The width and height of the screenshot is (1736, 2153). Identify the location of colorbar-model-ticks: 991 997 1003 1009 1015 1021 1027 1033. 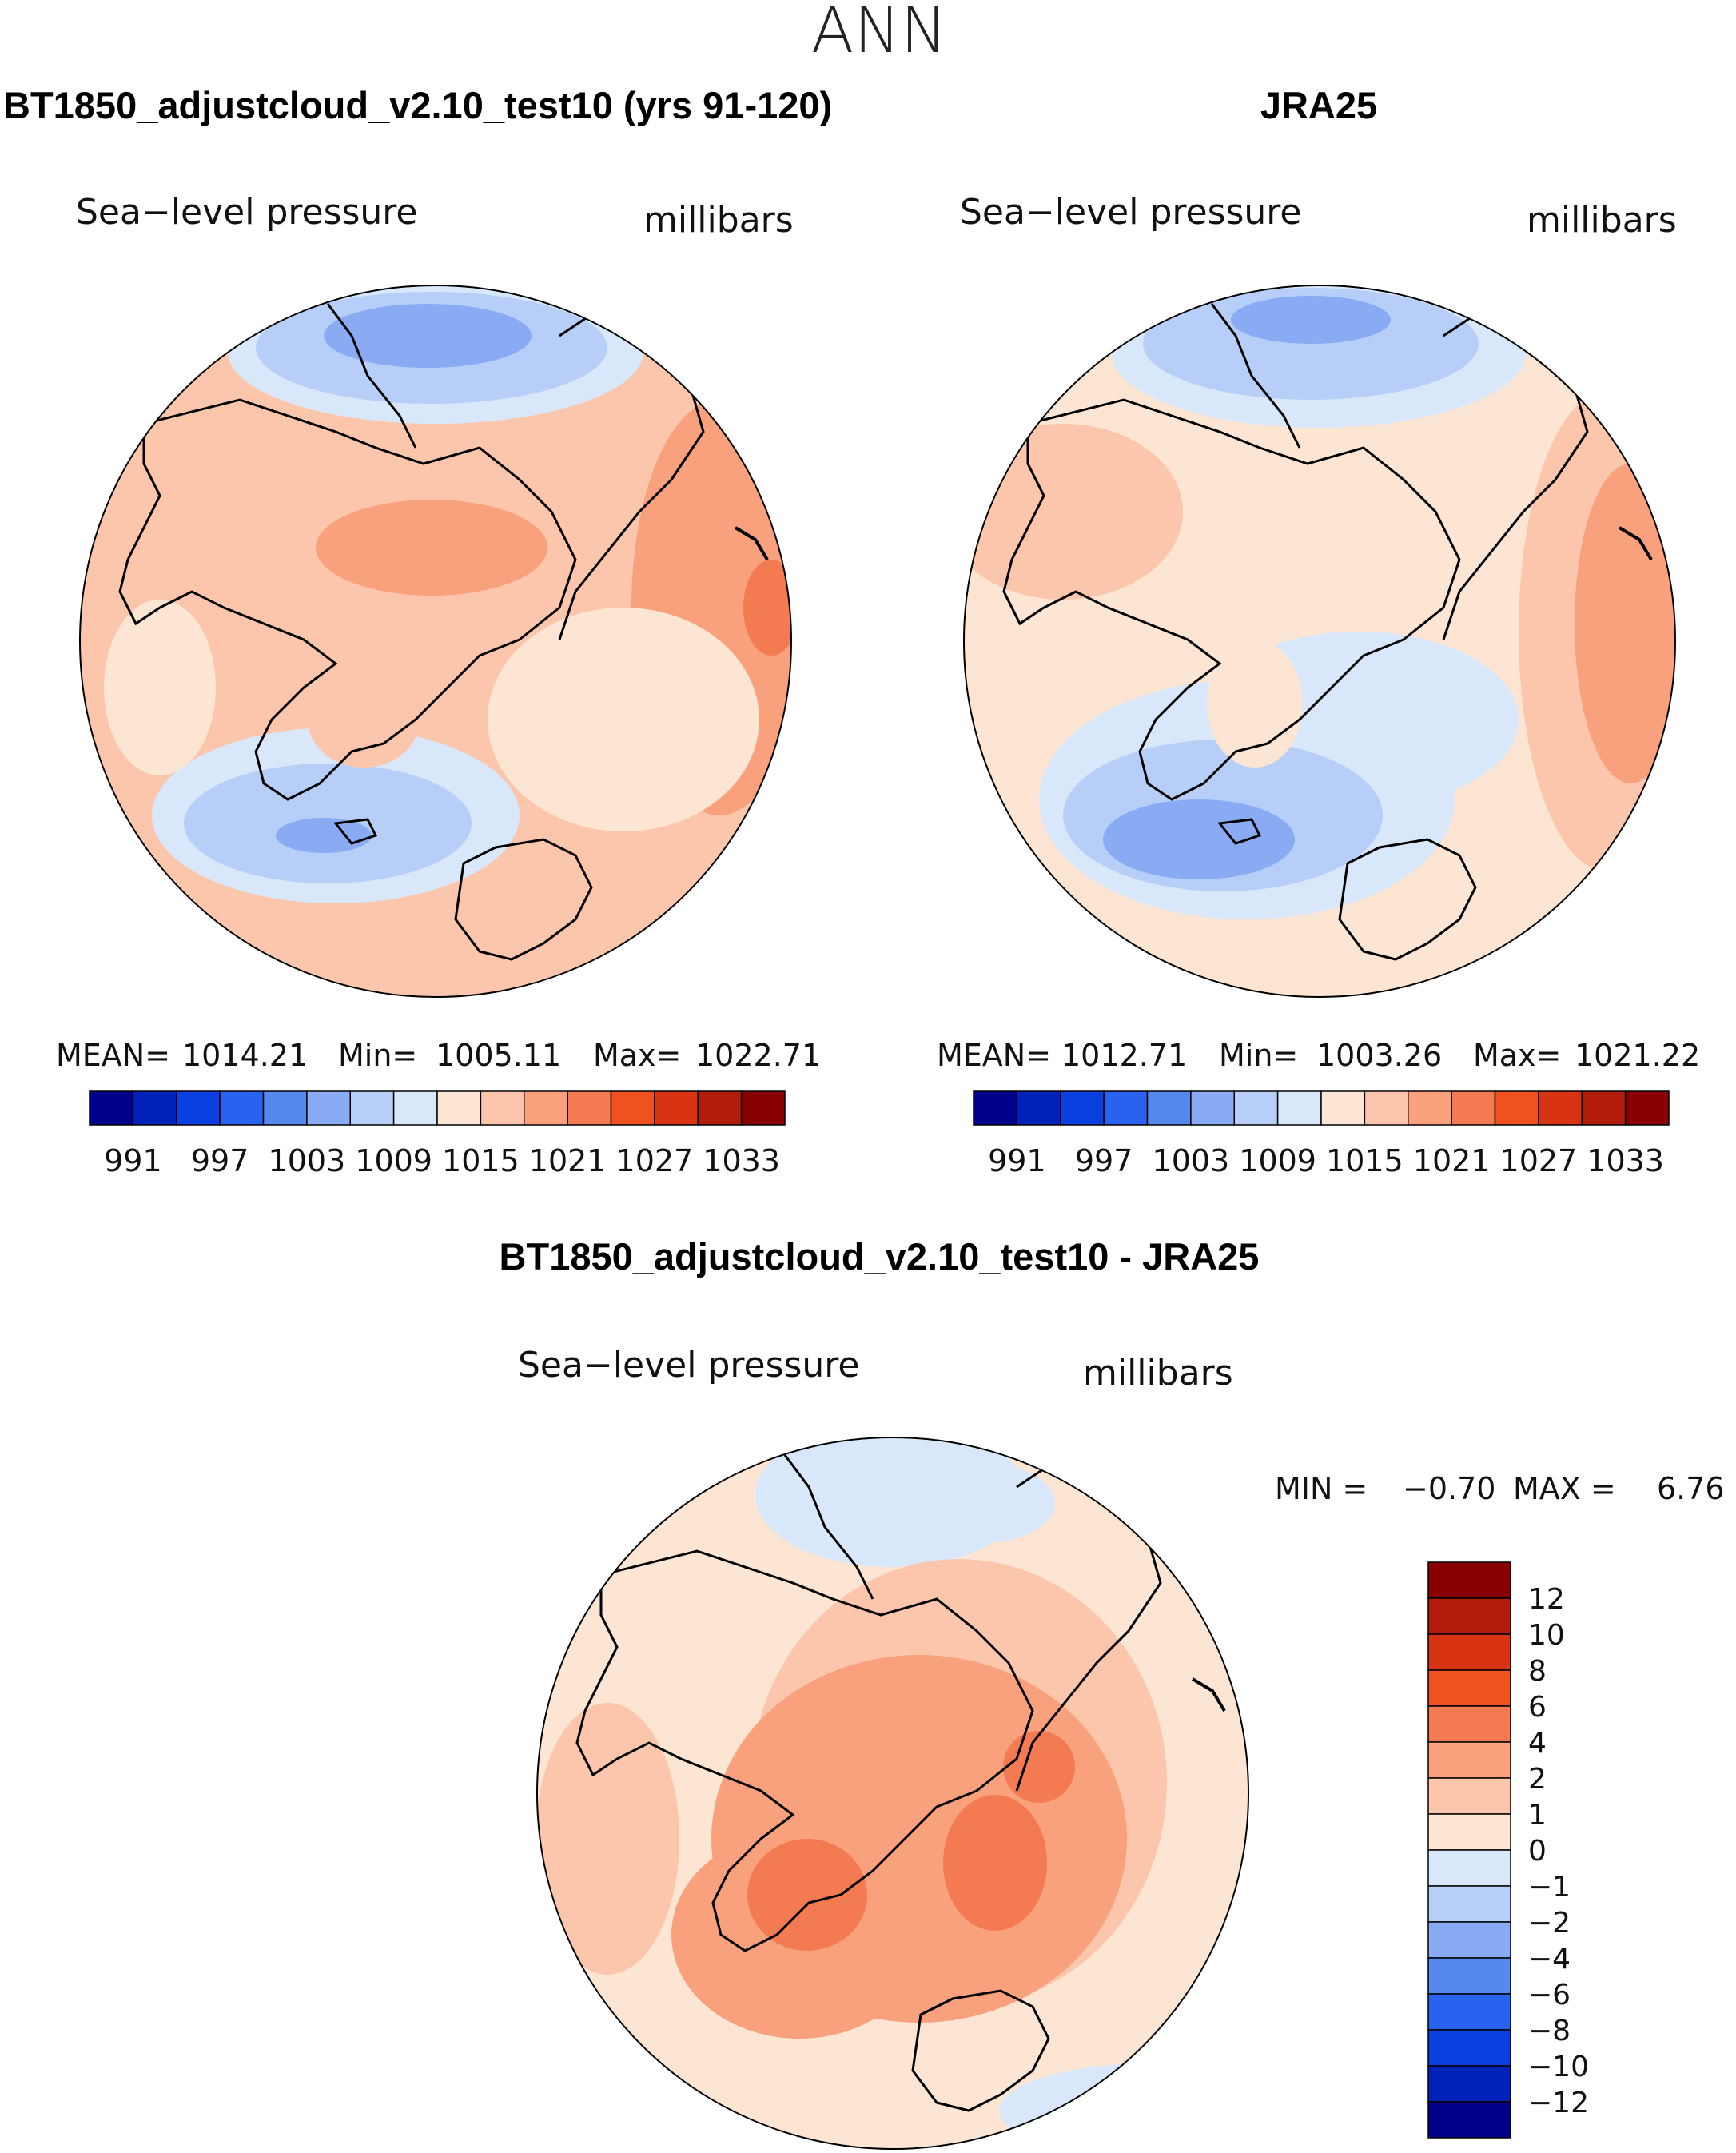
(442, 1160).